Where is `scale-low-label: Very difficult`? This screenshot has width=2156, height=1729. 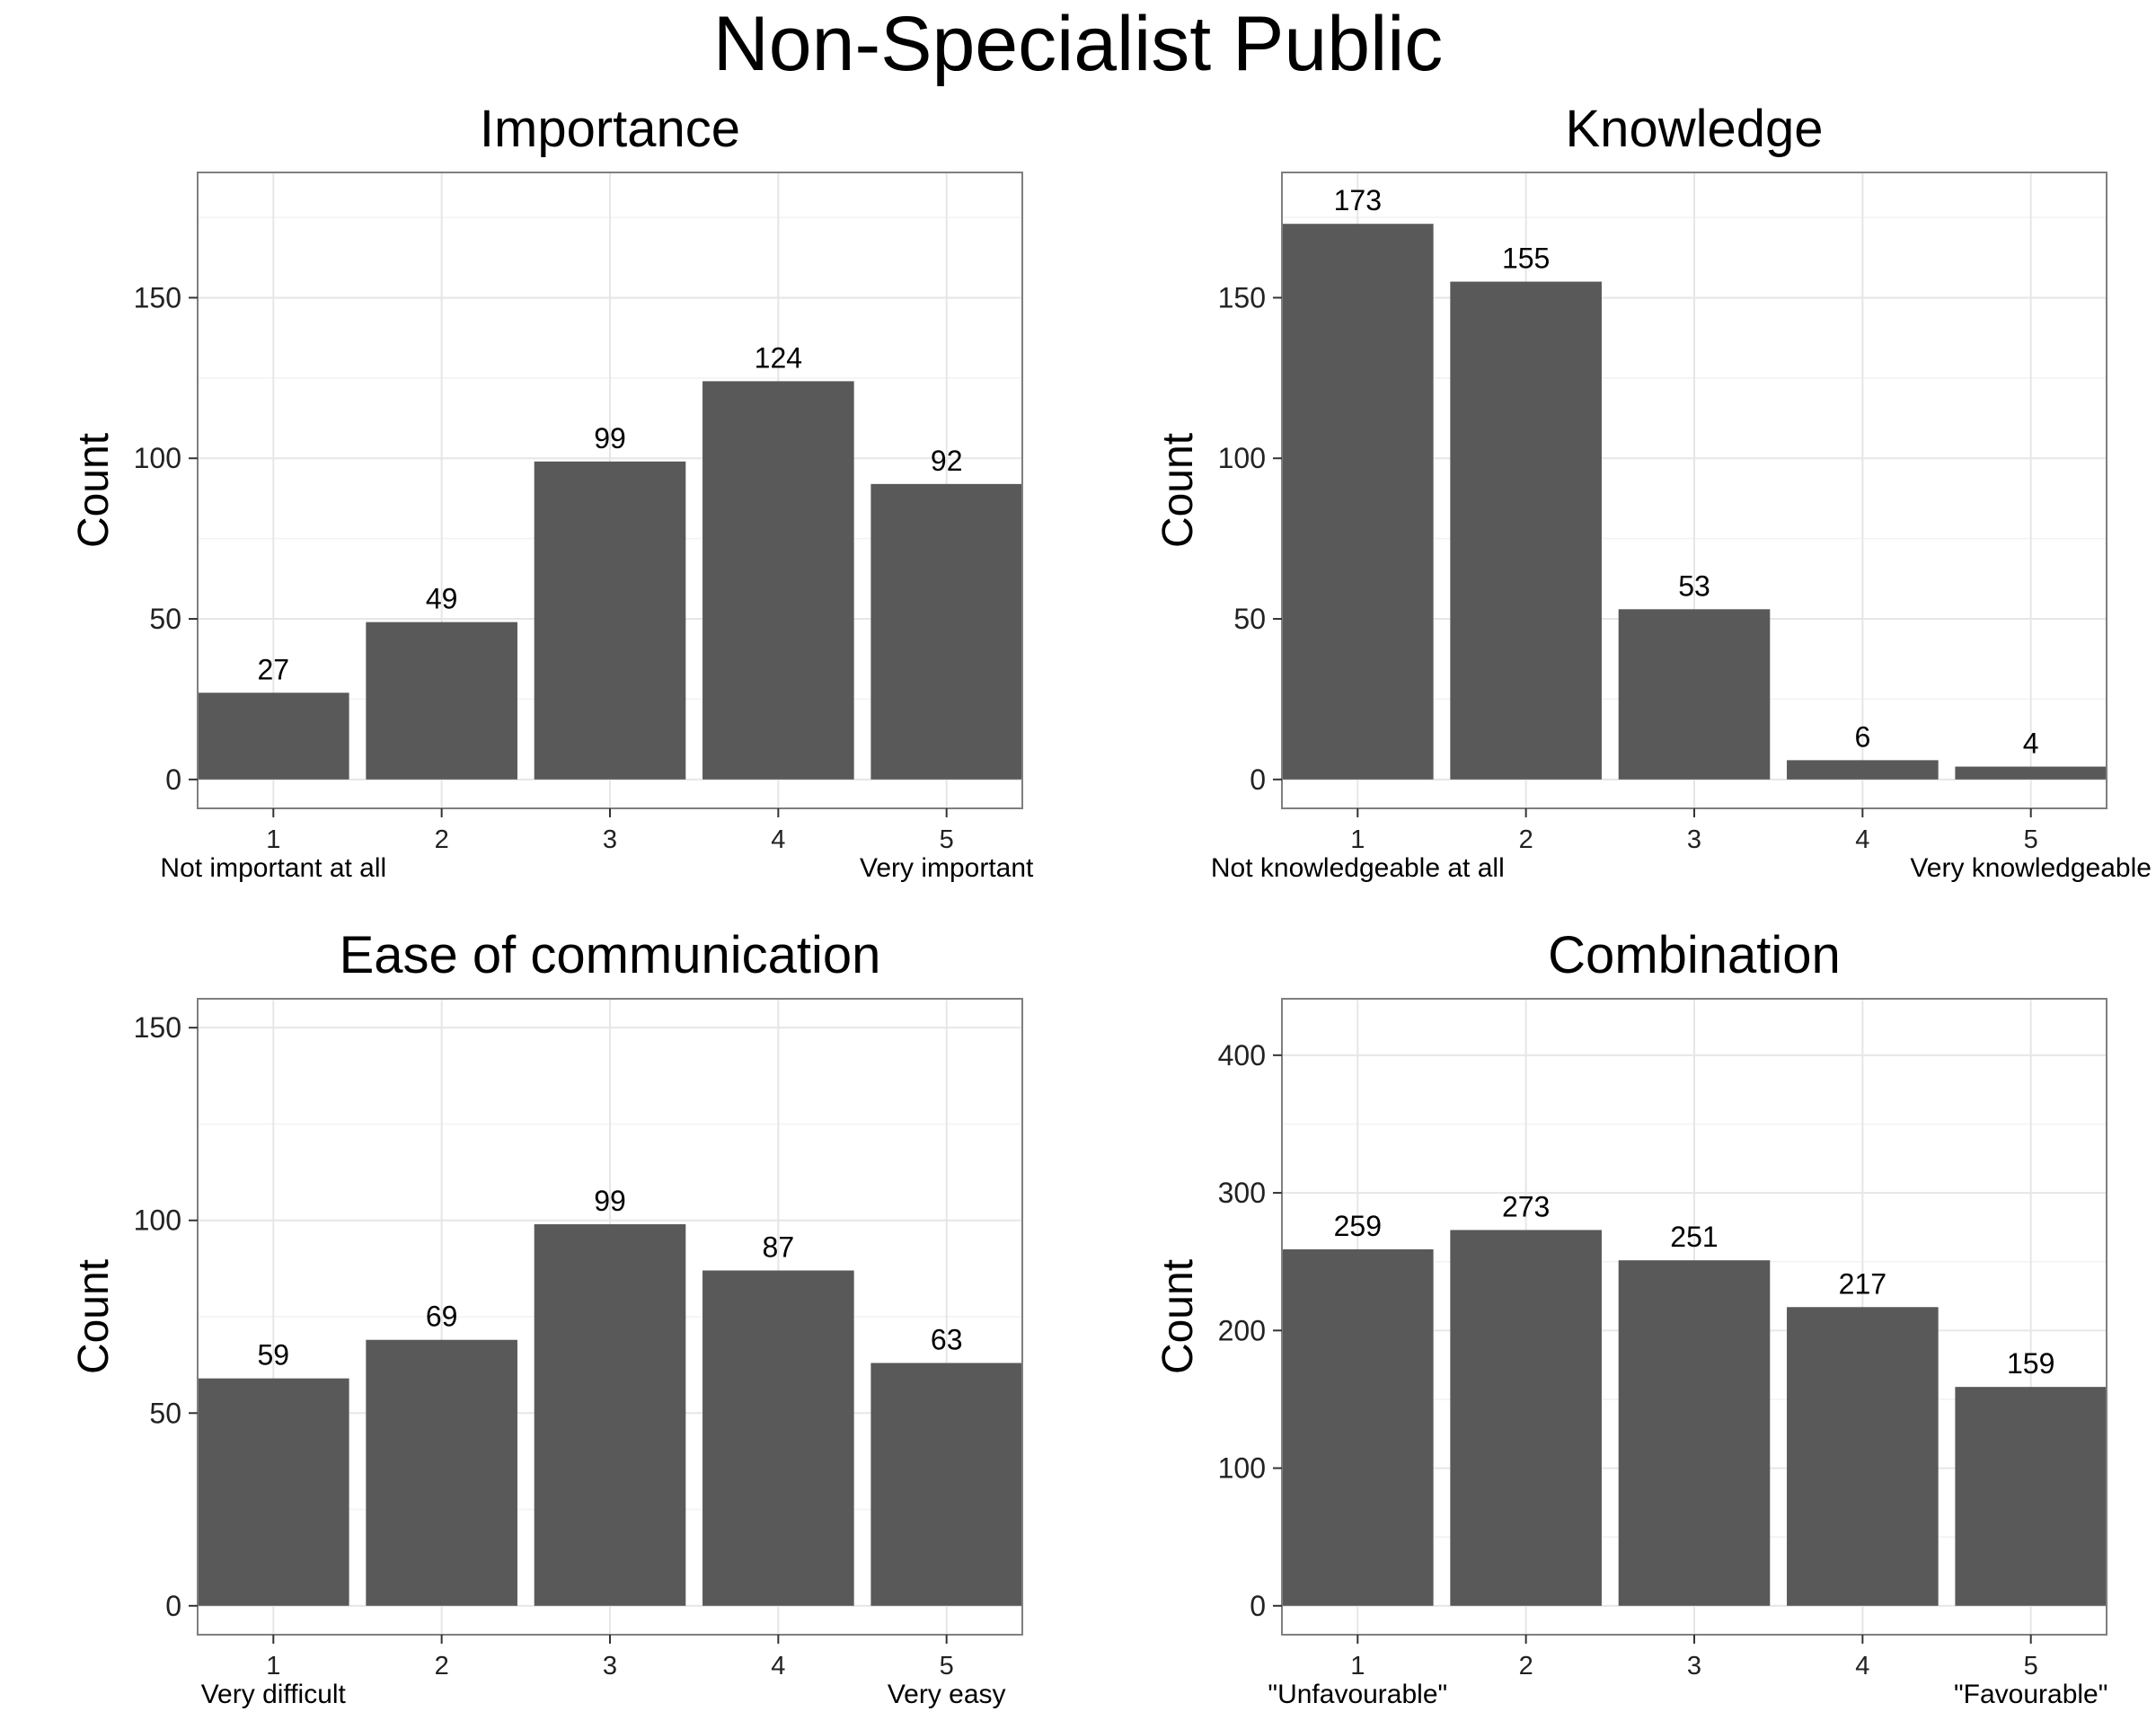
scale-low-label: Very difficult is located at coordinates (274, 1694).